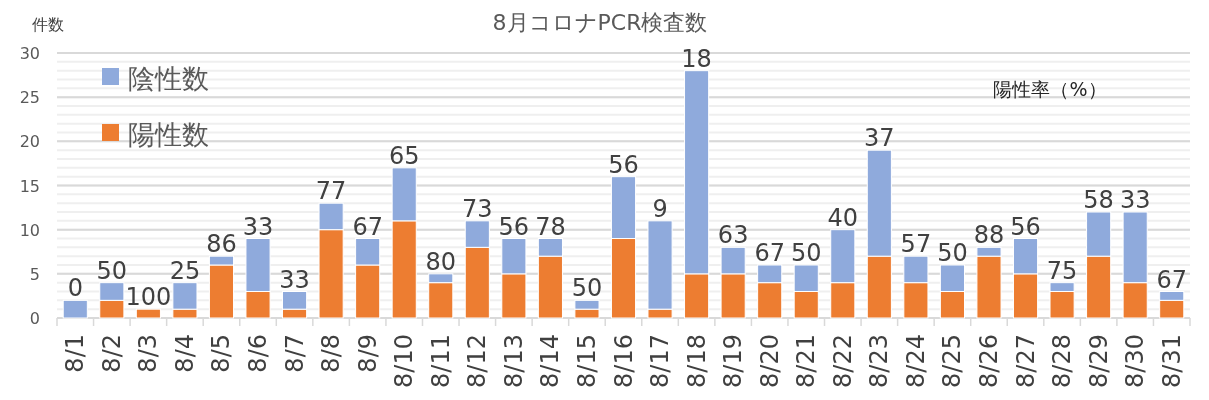 This screenshot has width=1209, height=400. What do you see at coordinates (477, 361) in the screenshot?
I see `x-tick-label: 8/12` at bounding box center [477, 361].